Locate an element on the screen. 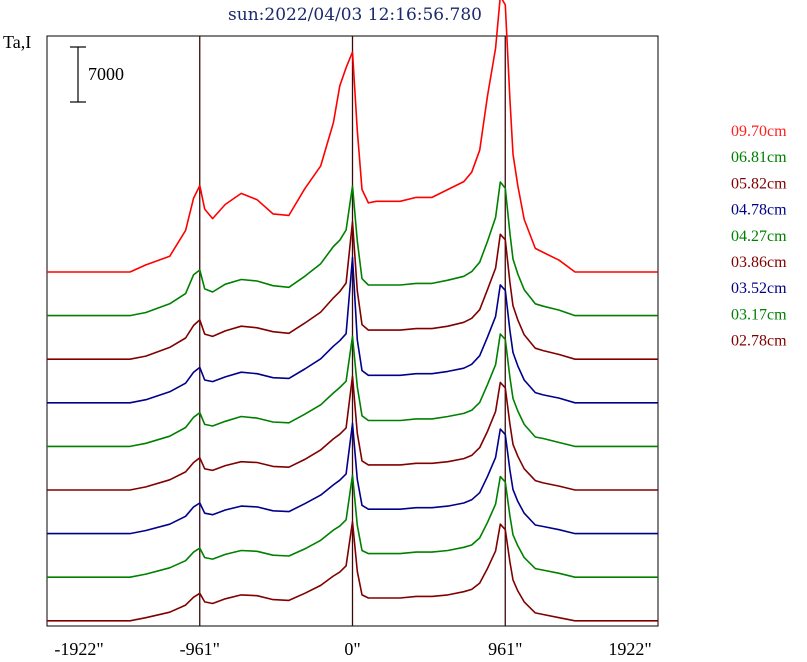 The width and height of the screenshot is (807, 662). legend-item-1: 06.81cm is located at coordinates (759, 157).